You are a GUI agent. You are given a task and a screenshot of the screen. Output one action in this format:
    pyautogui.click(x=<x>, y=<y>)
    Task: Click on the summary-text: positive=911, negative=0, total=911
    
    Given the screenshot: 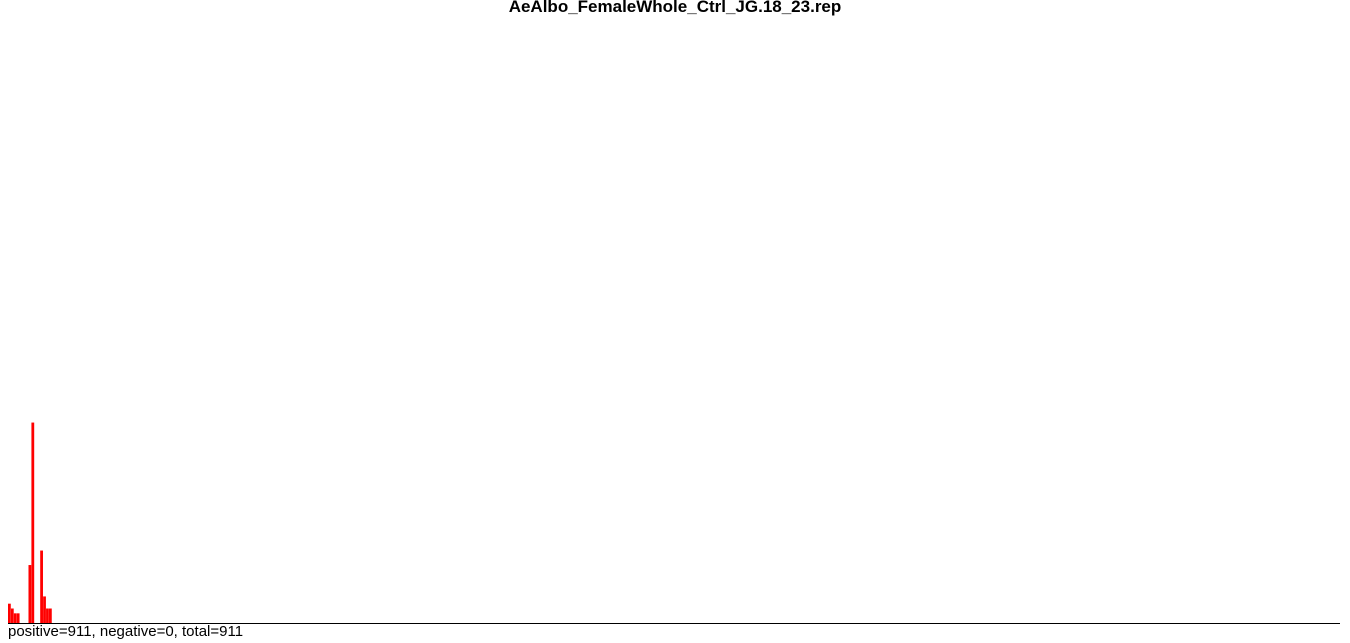 What is the action you would take?
    pyautogui.click(x=125, y=631)
    